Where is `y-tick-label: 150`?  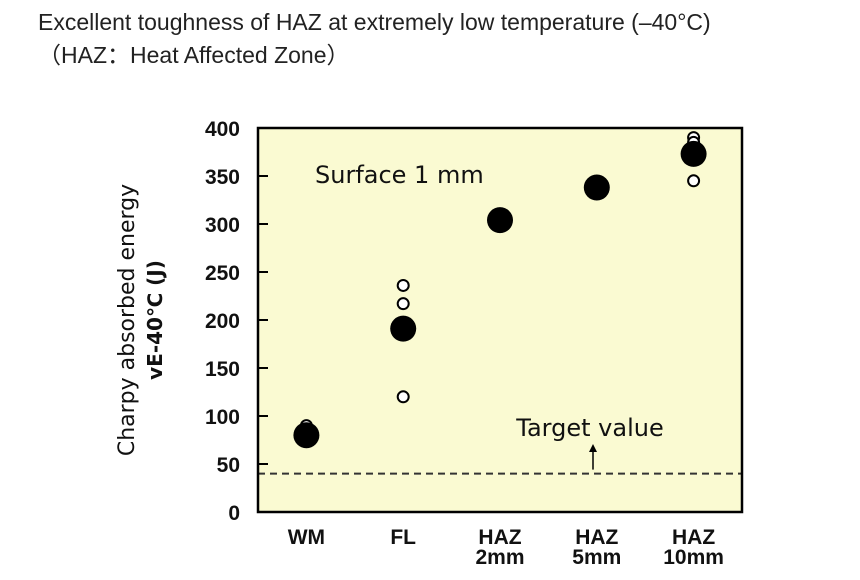
y-tick-label: 150 is located at coordinates (222, 369).